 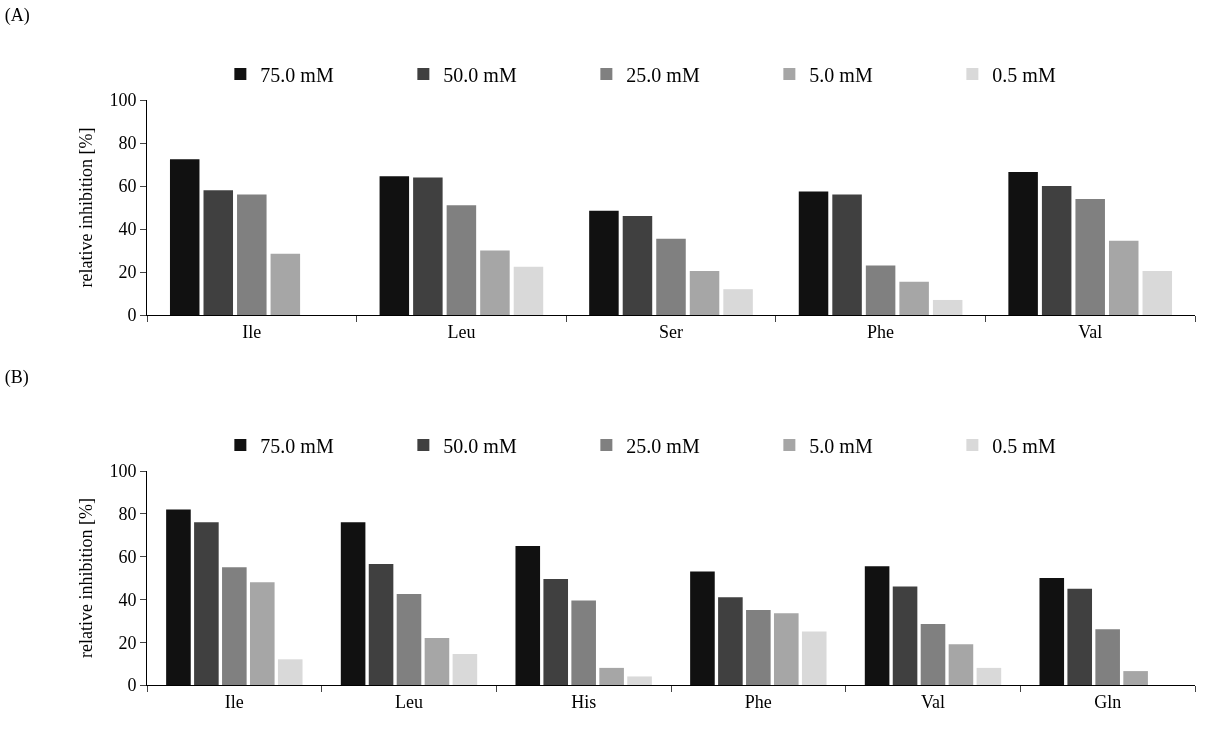 What do you see at coordinates (17, 15) in the screenshot?
I see `chart-title: (A)` at bounding box center [17, 15].